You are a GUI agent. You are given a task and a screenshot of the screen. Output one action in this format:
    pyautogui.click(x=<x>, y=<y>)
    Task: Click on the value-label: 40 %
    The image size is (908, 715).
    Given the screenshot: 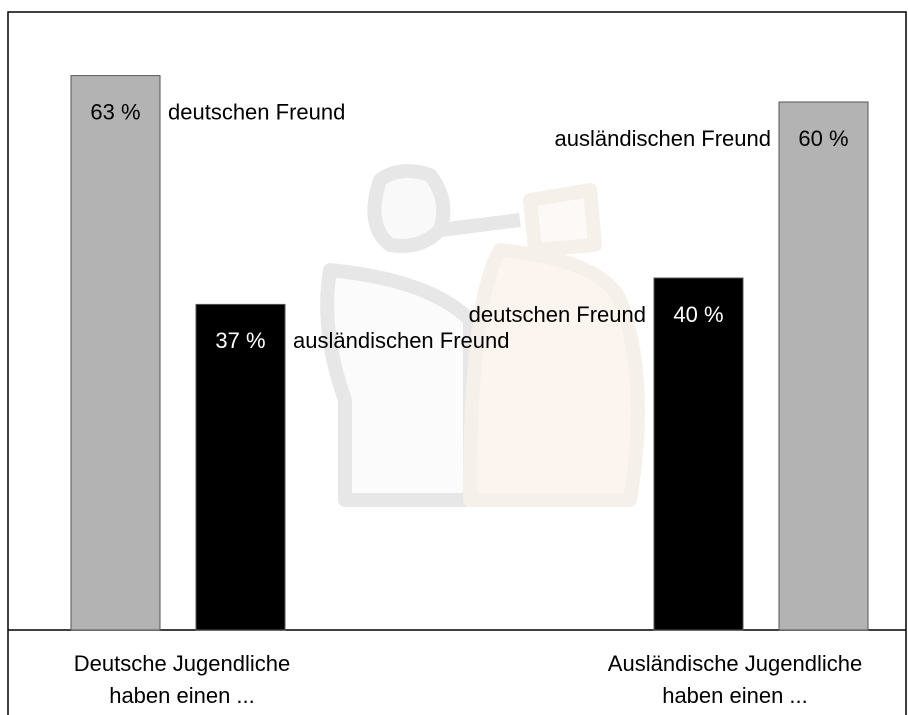 What is the action you would take?
    pyautogui.click(x=698, y=314)
    